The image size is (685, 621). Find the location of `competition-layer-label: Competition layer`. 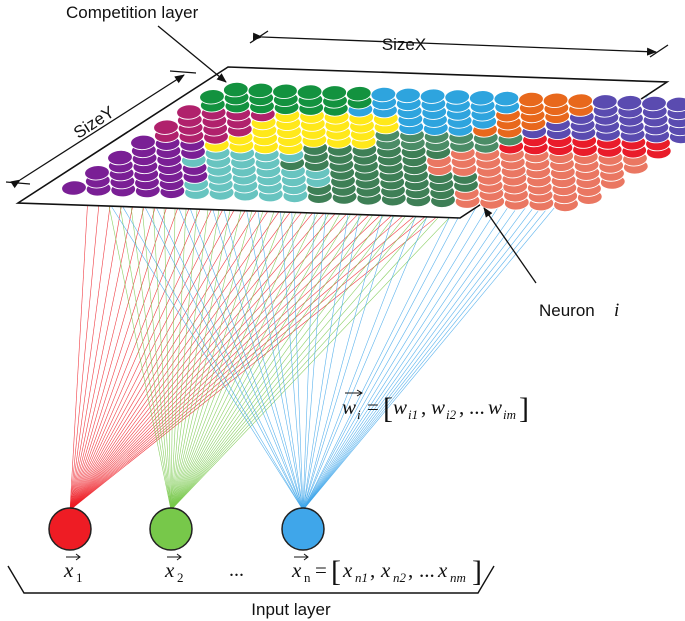

competition-layer-label: Competition layer is located at coordinates (132, 12).